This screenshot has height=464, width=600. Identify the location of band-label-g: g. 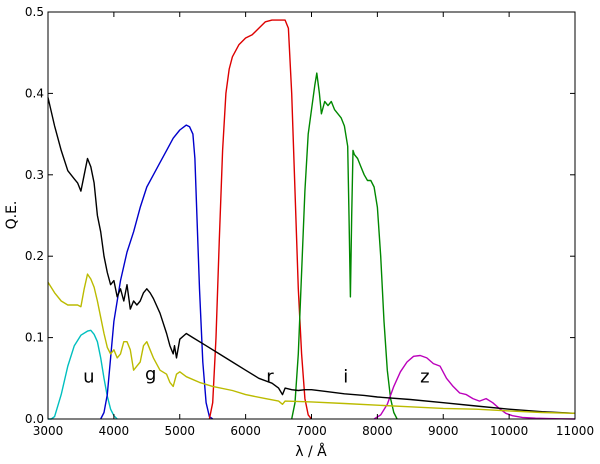
(150, 374).